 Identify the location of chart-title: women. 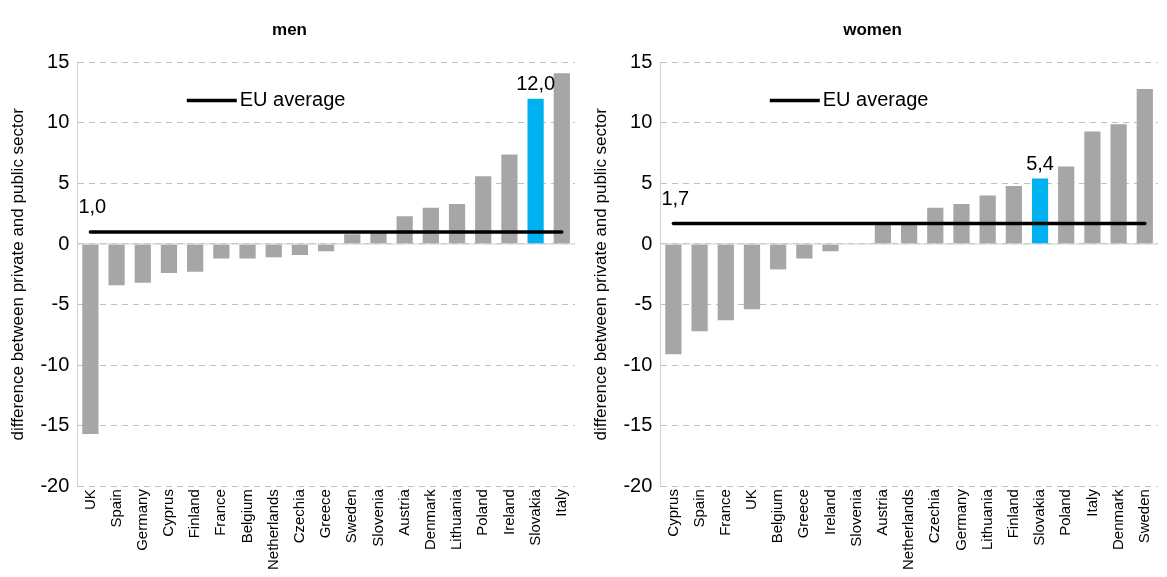
(872, 29).